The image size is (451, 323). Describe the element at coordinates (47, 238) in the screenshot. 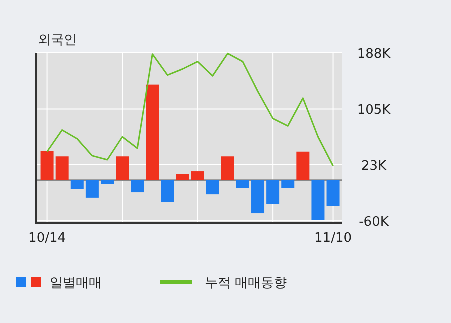

I see `x-tick-label: 10/14` at that location.